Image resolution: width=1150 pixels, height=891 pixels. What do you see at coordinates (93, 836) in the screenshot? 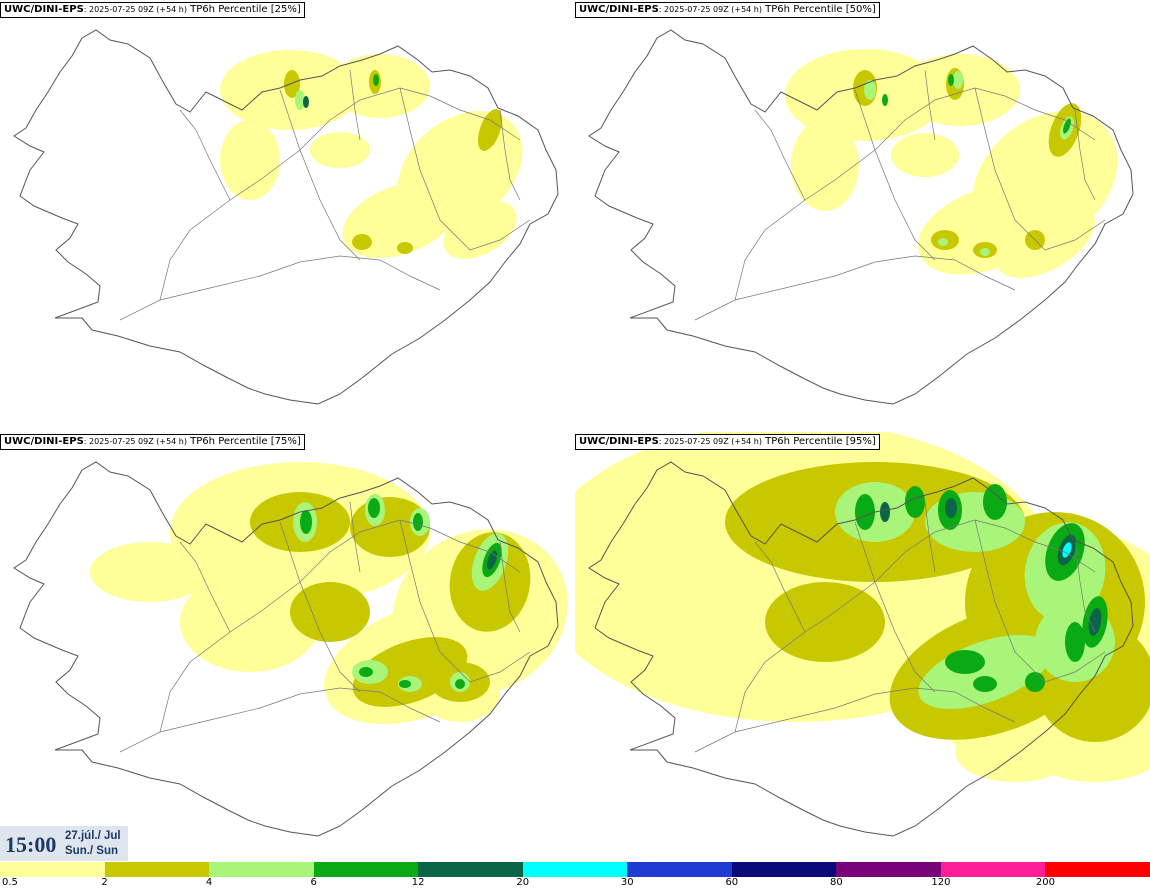
I see `valid-date: 27.júl./ Jul` at bounding box center [93, 836].